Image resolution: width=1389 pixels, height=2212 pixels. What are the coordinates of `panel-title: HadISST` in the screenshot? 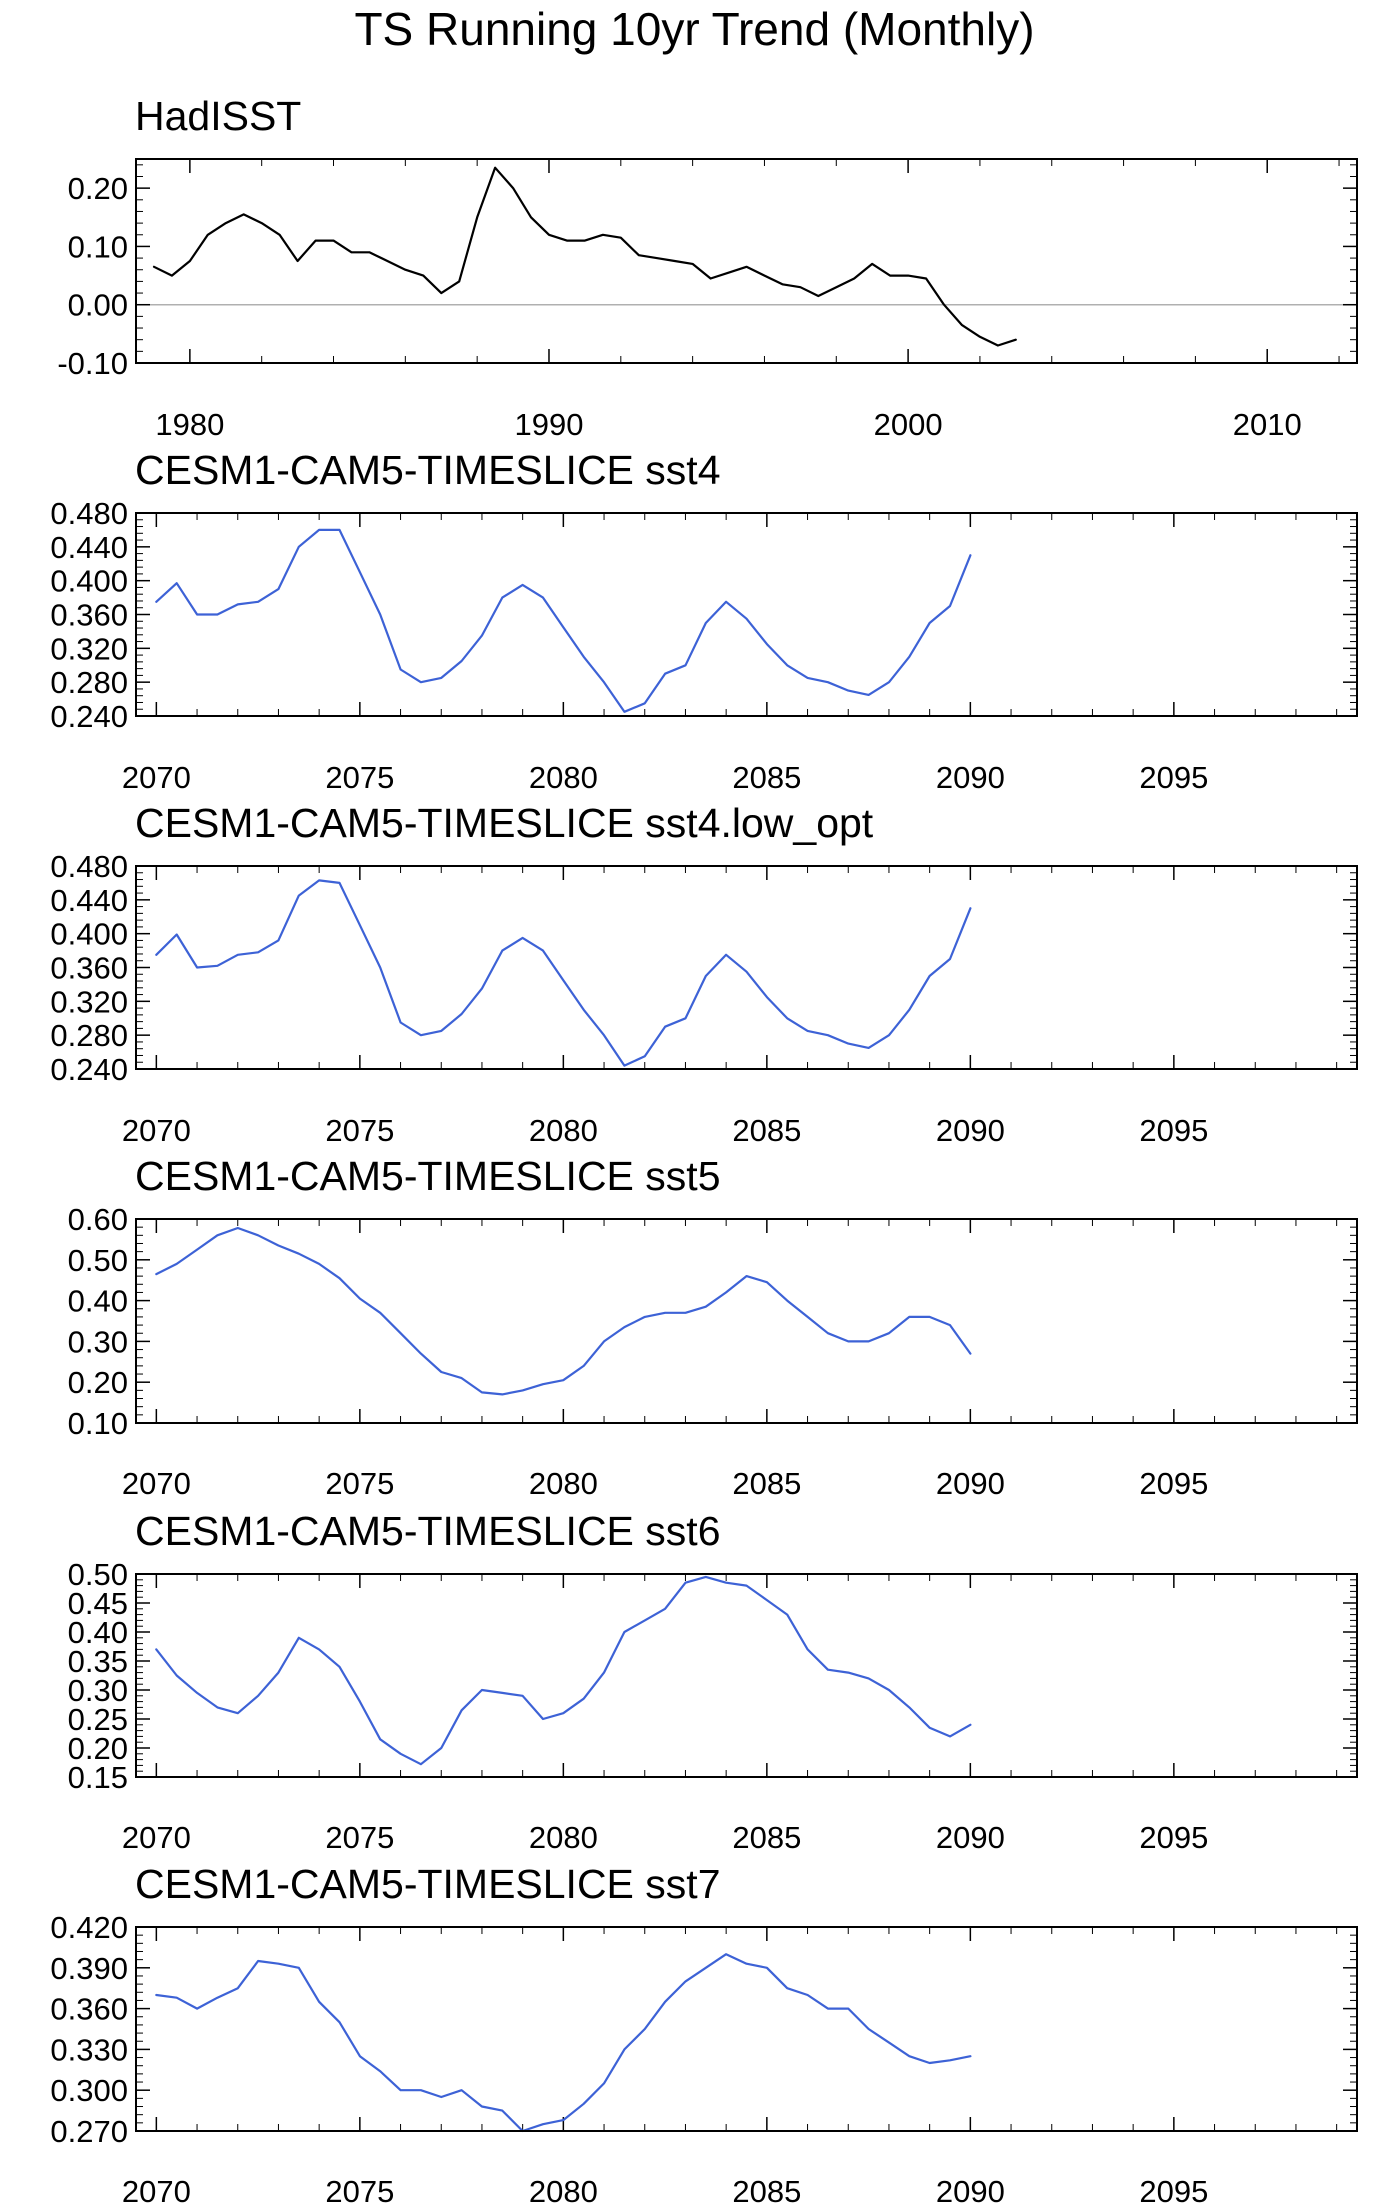 It's located at (218, 116).